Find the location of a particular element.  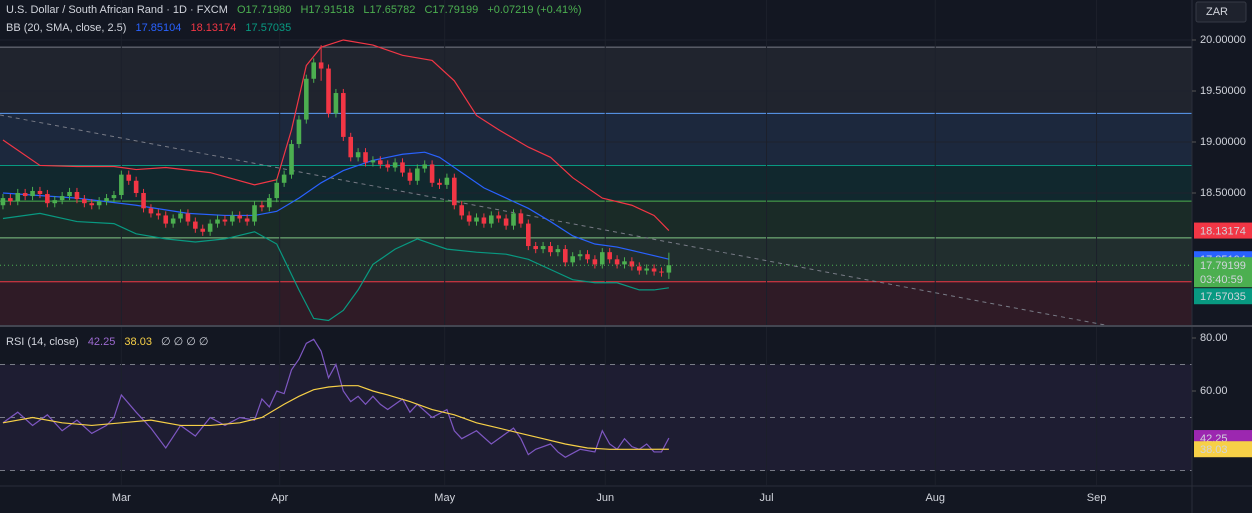

low-label: L17.65782 is located at coordinates (389, 10).